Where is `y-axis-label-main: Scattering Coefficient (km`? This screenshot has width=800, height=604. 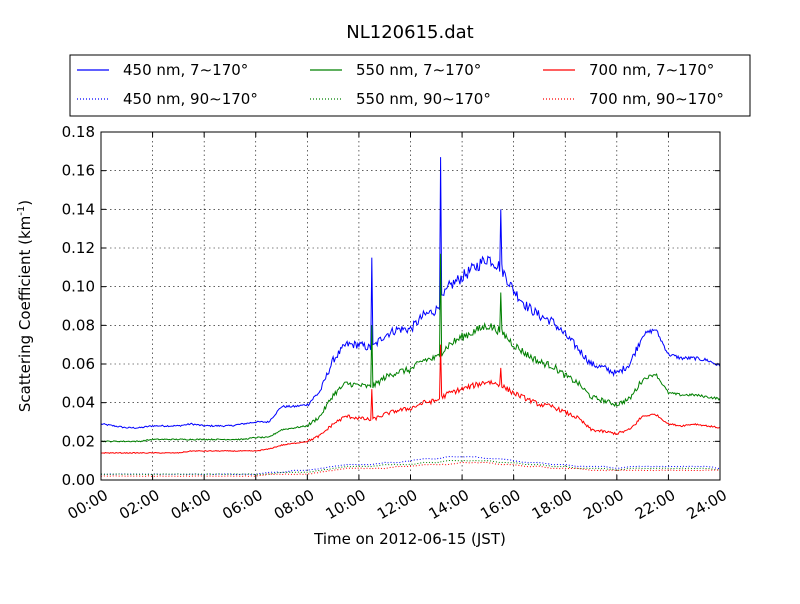 y-axis-label-main: Scattering Coefficient (km is located at coordinates (25, 314).